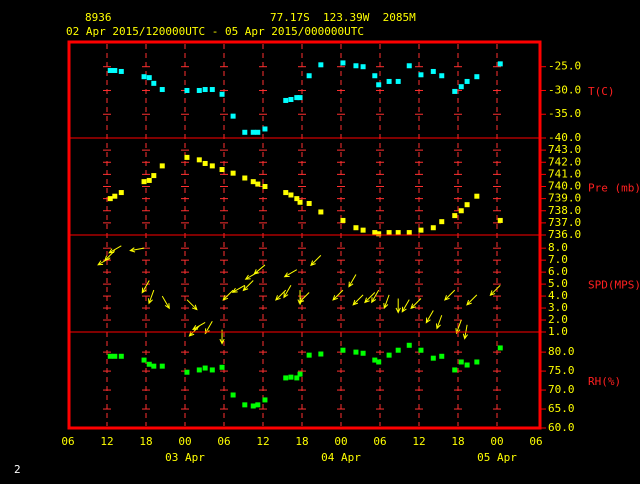 The height and width of the screenshot is (484, 640). Describe the element at coordinates (564, 113) in the screenshot. I see `y-tick-label: -35.0` at that location.